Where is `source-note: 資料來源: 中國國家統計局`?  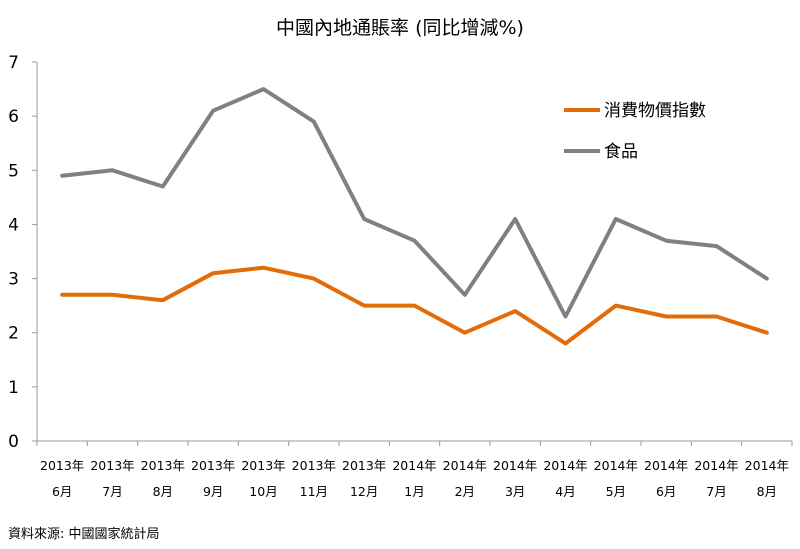
source-note: 資料來源: 中國國家統計局 is located at coordinates (84, 534).